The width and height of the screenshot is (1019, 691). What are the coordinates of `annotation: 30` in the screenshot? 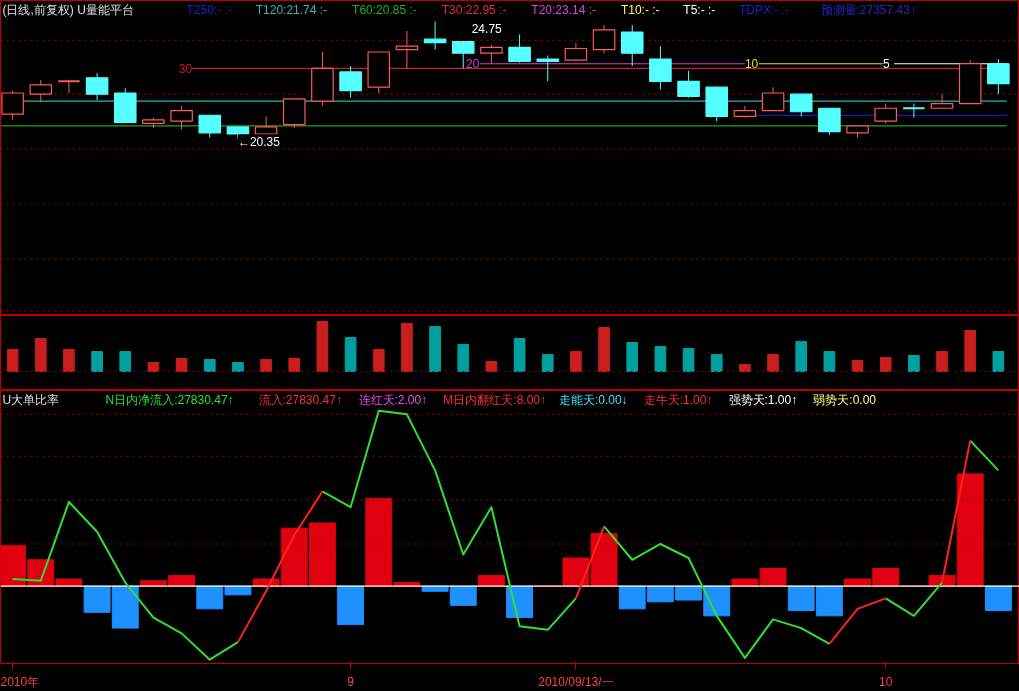 It's located at (185, 69).